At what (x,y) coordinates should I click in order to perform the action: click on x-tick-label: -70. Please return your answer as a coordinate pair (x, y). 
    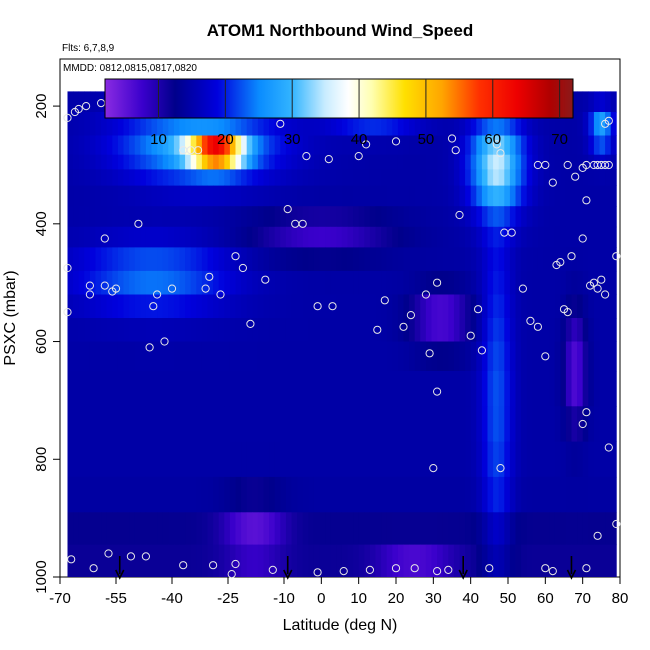
    Looking at the image, I should click on (60, 598).